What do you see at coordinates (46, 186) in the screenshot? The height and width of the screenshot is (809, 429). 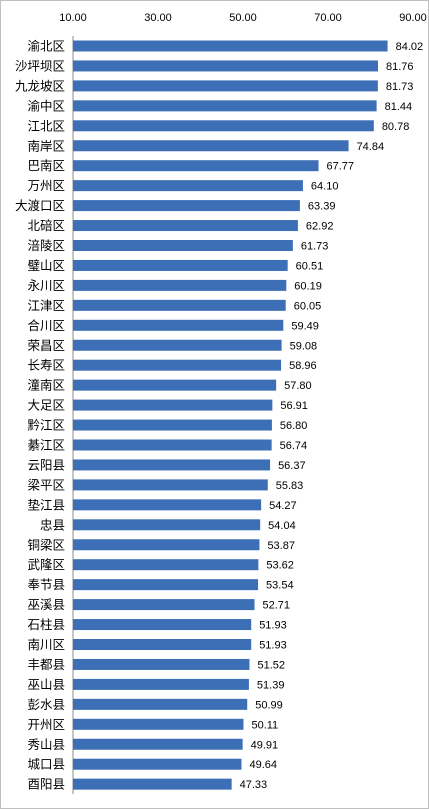 I see `category-label: 万州区` at bounding box center [46, 186].